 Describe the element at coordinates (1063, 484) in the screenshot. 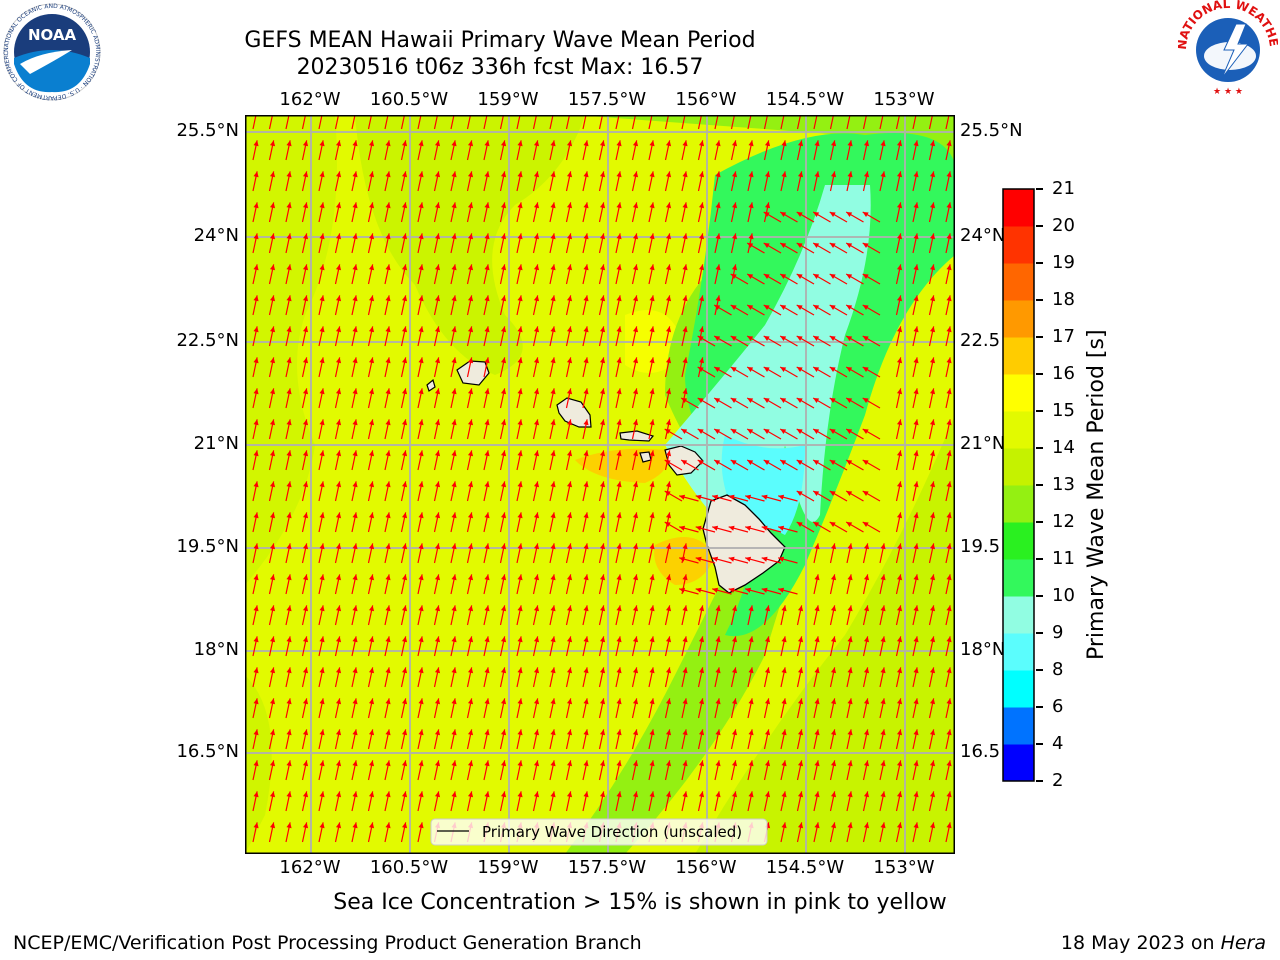

I see `colorbar-tick-label: 13` at that location.